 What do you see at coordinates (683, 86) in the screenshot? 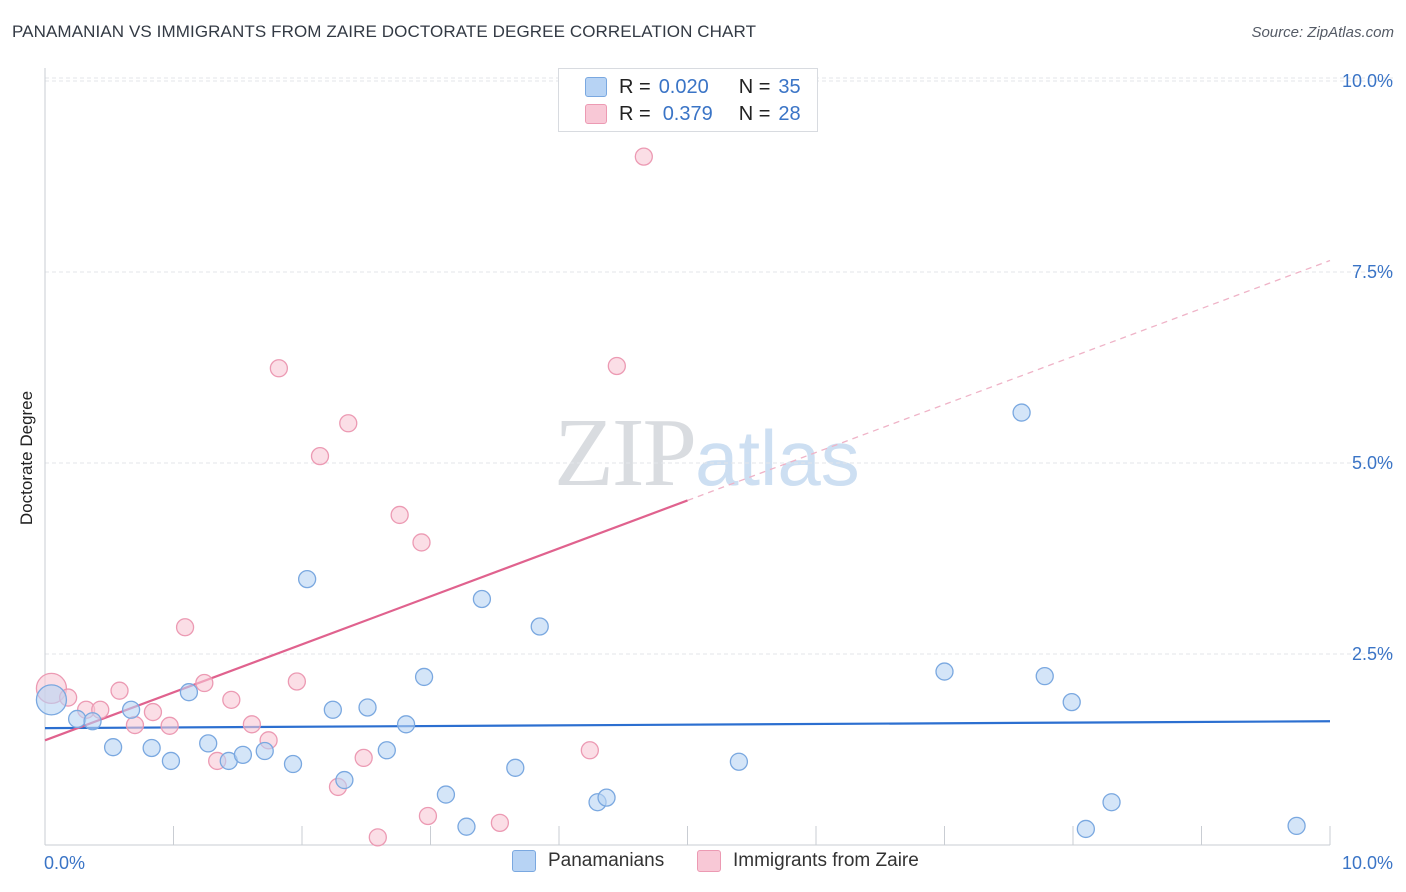
I see `legend-r-value: 0.020` at bounding box center [683, 86].